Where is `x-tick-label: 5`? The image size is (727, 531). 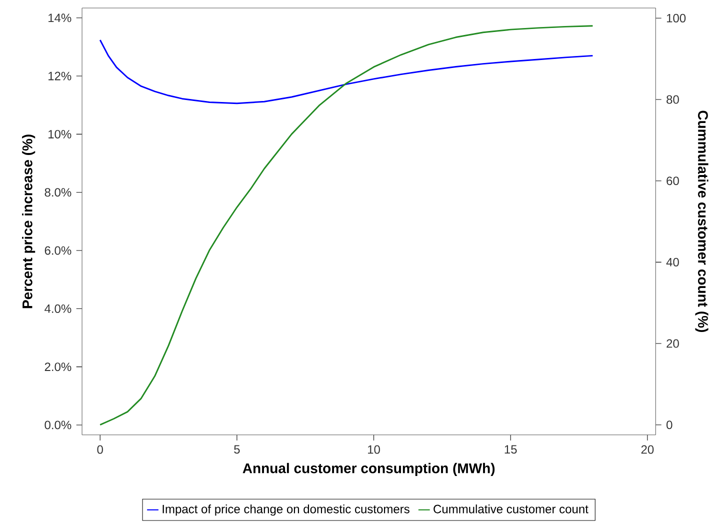
x-tick-label: 5 is located at coordinates (237, 449).